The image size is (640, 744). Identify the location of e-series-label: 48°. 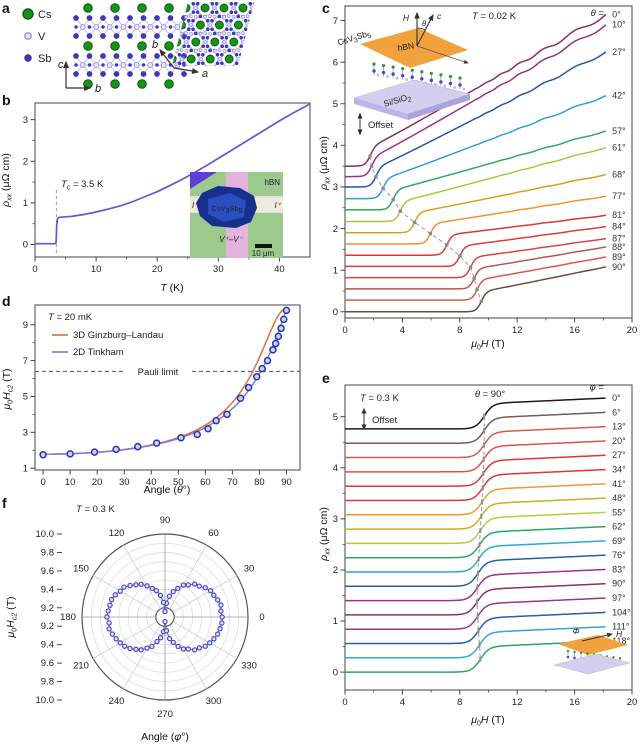
(619, 498).